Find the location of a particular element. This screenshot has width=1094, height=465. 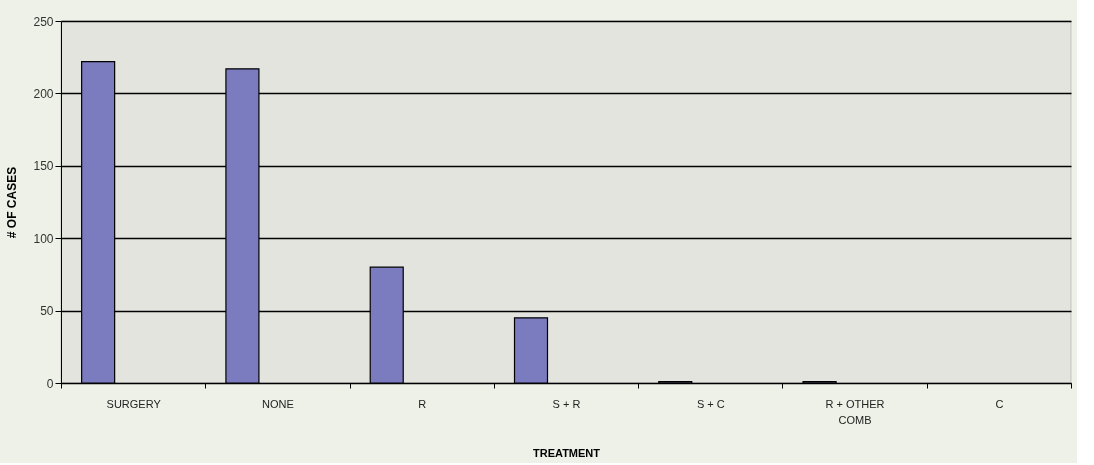

y-tick-label: 0 is located at coordinates (50, 383).